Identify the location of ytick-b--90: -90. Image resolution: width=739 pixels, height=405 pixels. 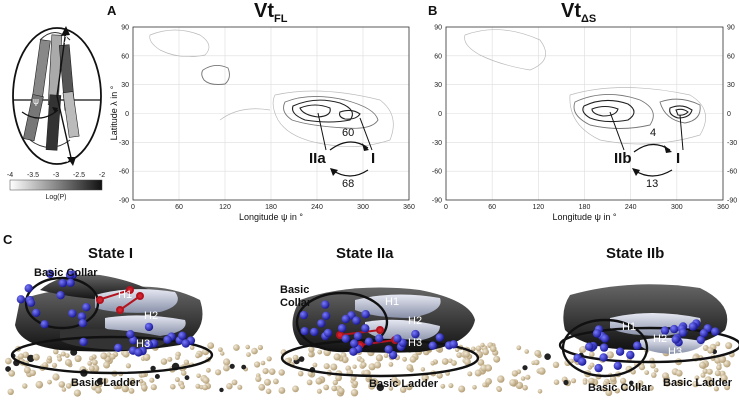
(437, 201).